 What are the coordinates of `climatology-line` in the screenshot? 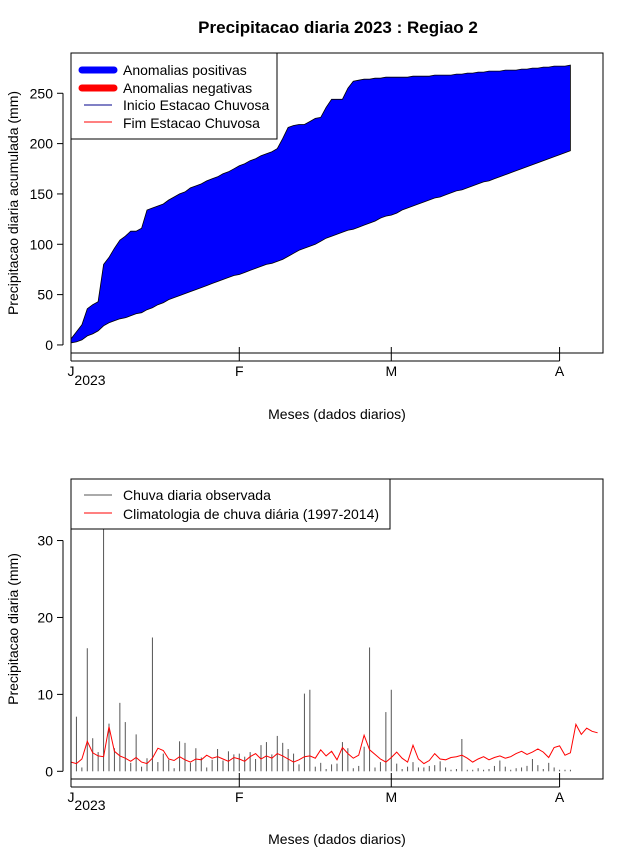 It's located at (334, 743).